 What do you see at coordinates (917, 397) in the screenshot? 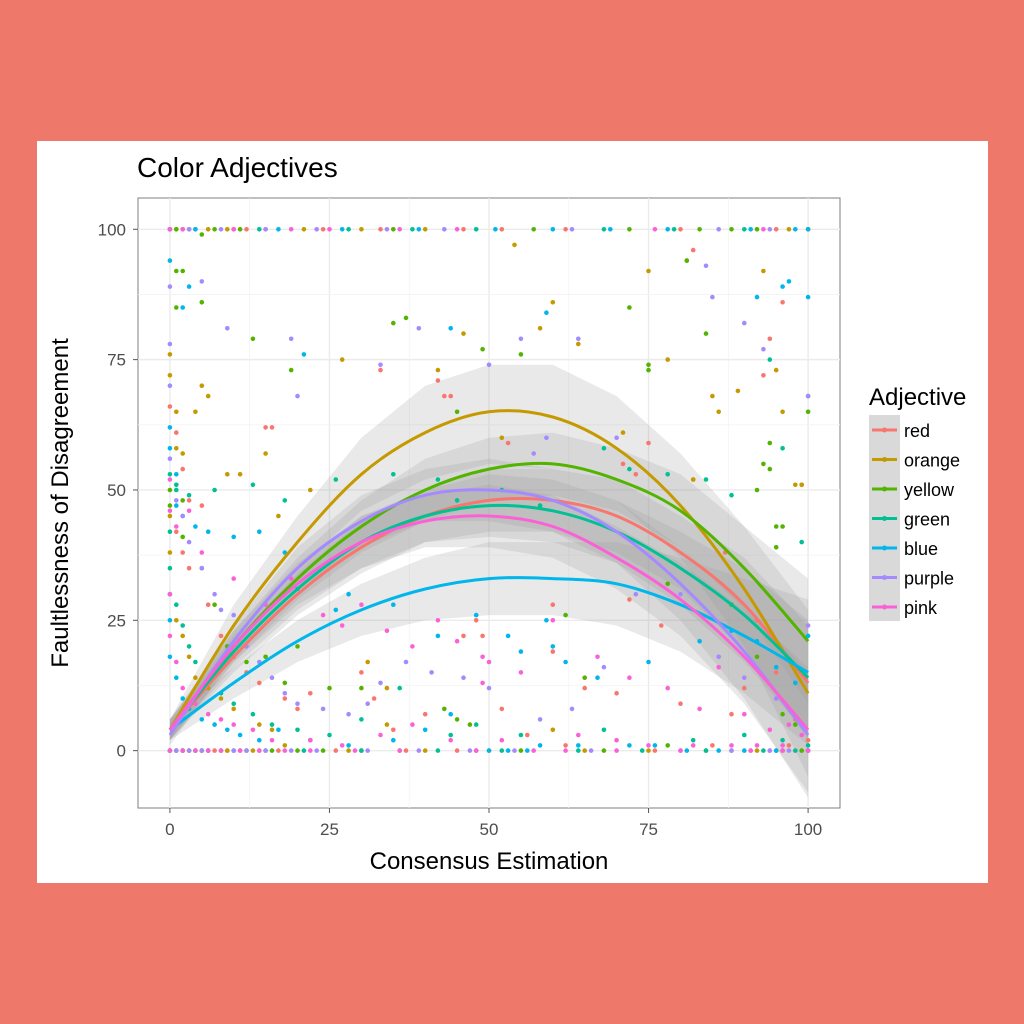
I see `legend-title: Adjective` at bounding box center [917, 397].